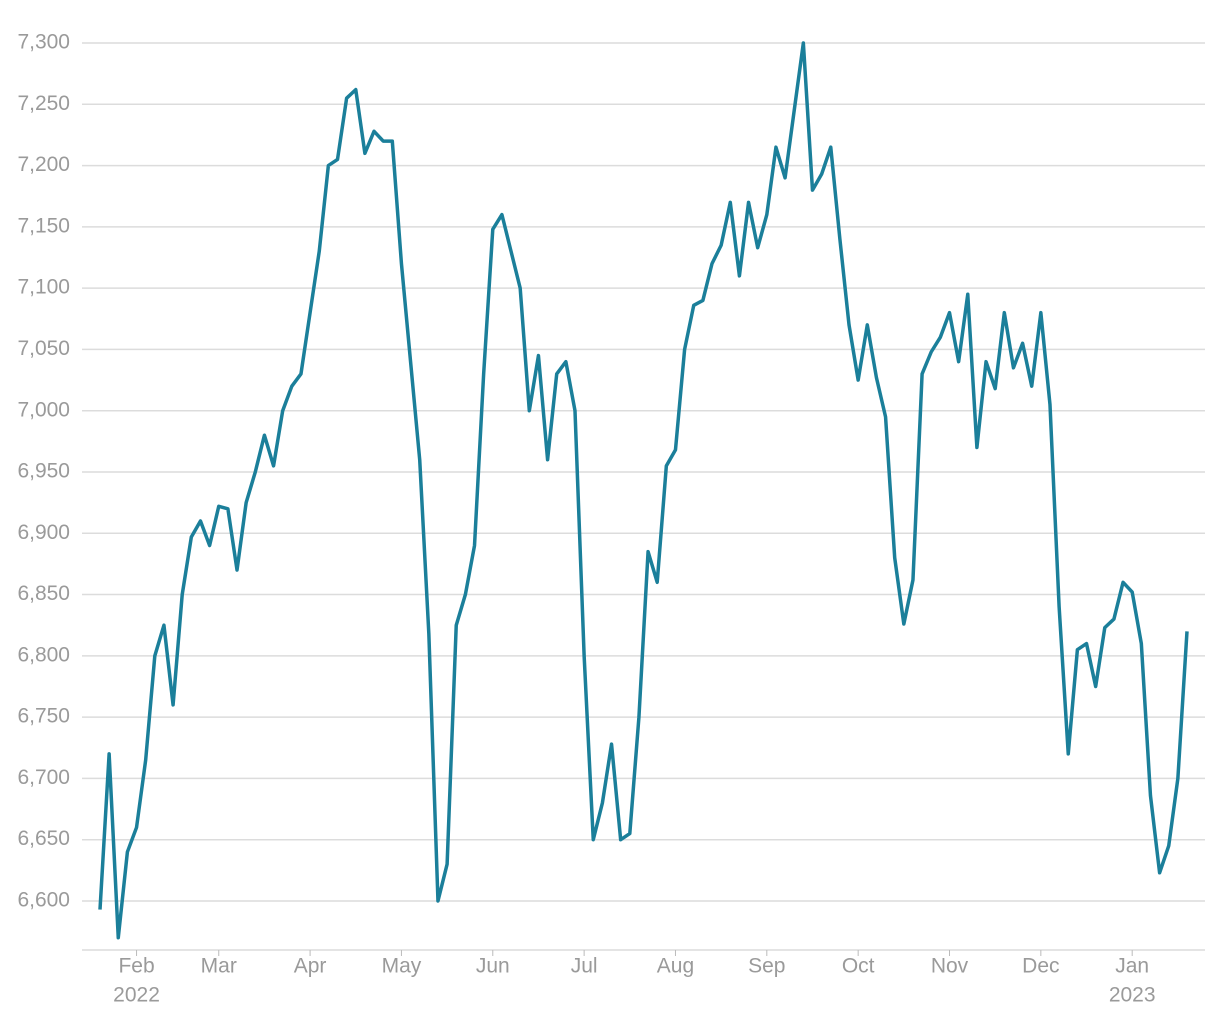  Describe the element at coordinates (43, 716) in the screenshot. I see `y-tick-label: 6,750` at that location.